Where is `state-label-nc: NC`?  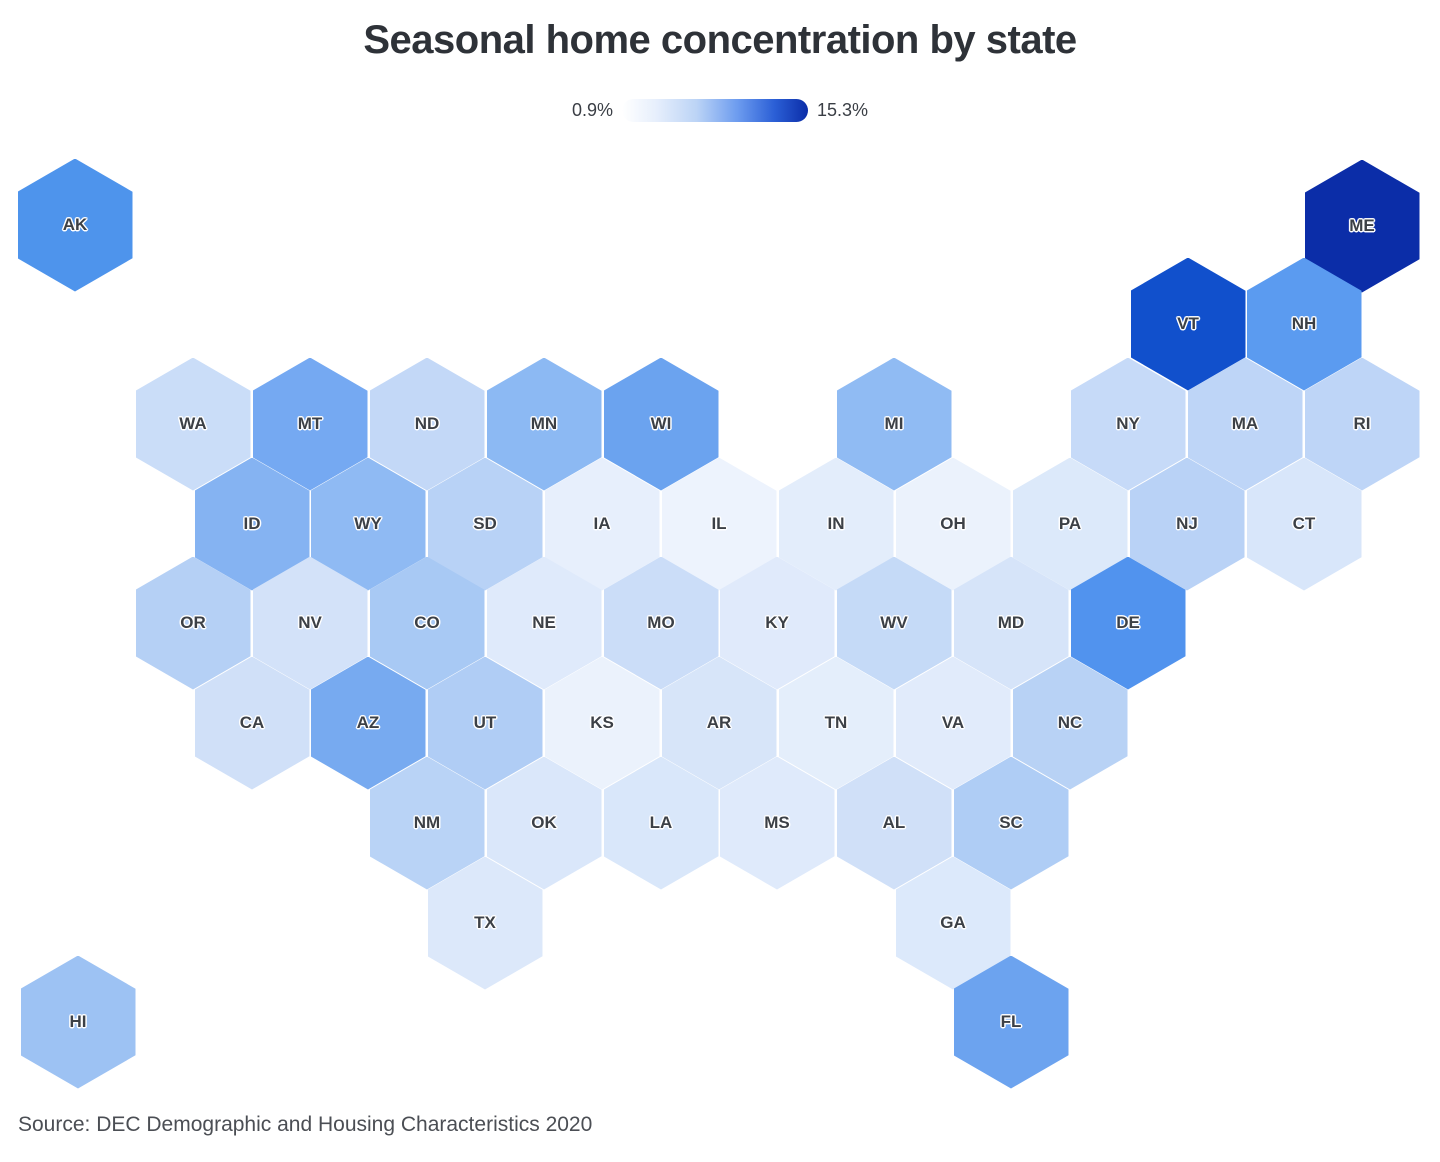
state-label-nc: NC is located at coordinates (1070, 722).